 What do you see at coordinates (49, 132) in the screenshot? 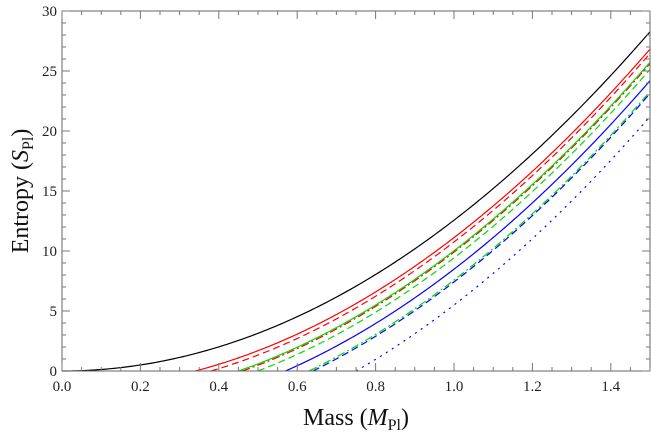
I see `y-tick-label: 20` at bounding box center [49, 132].